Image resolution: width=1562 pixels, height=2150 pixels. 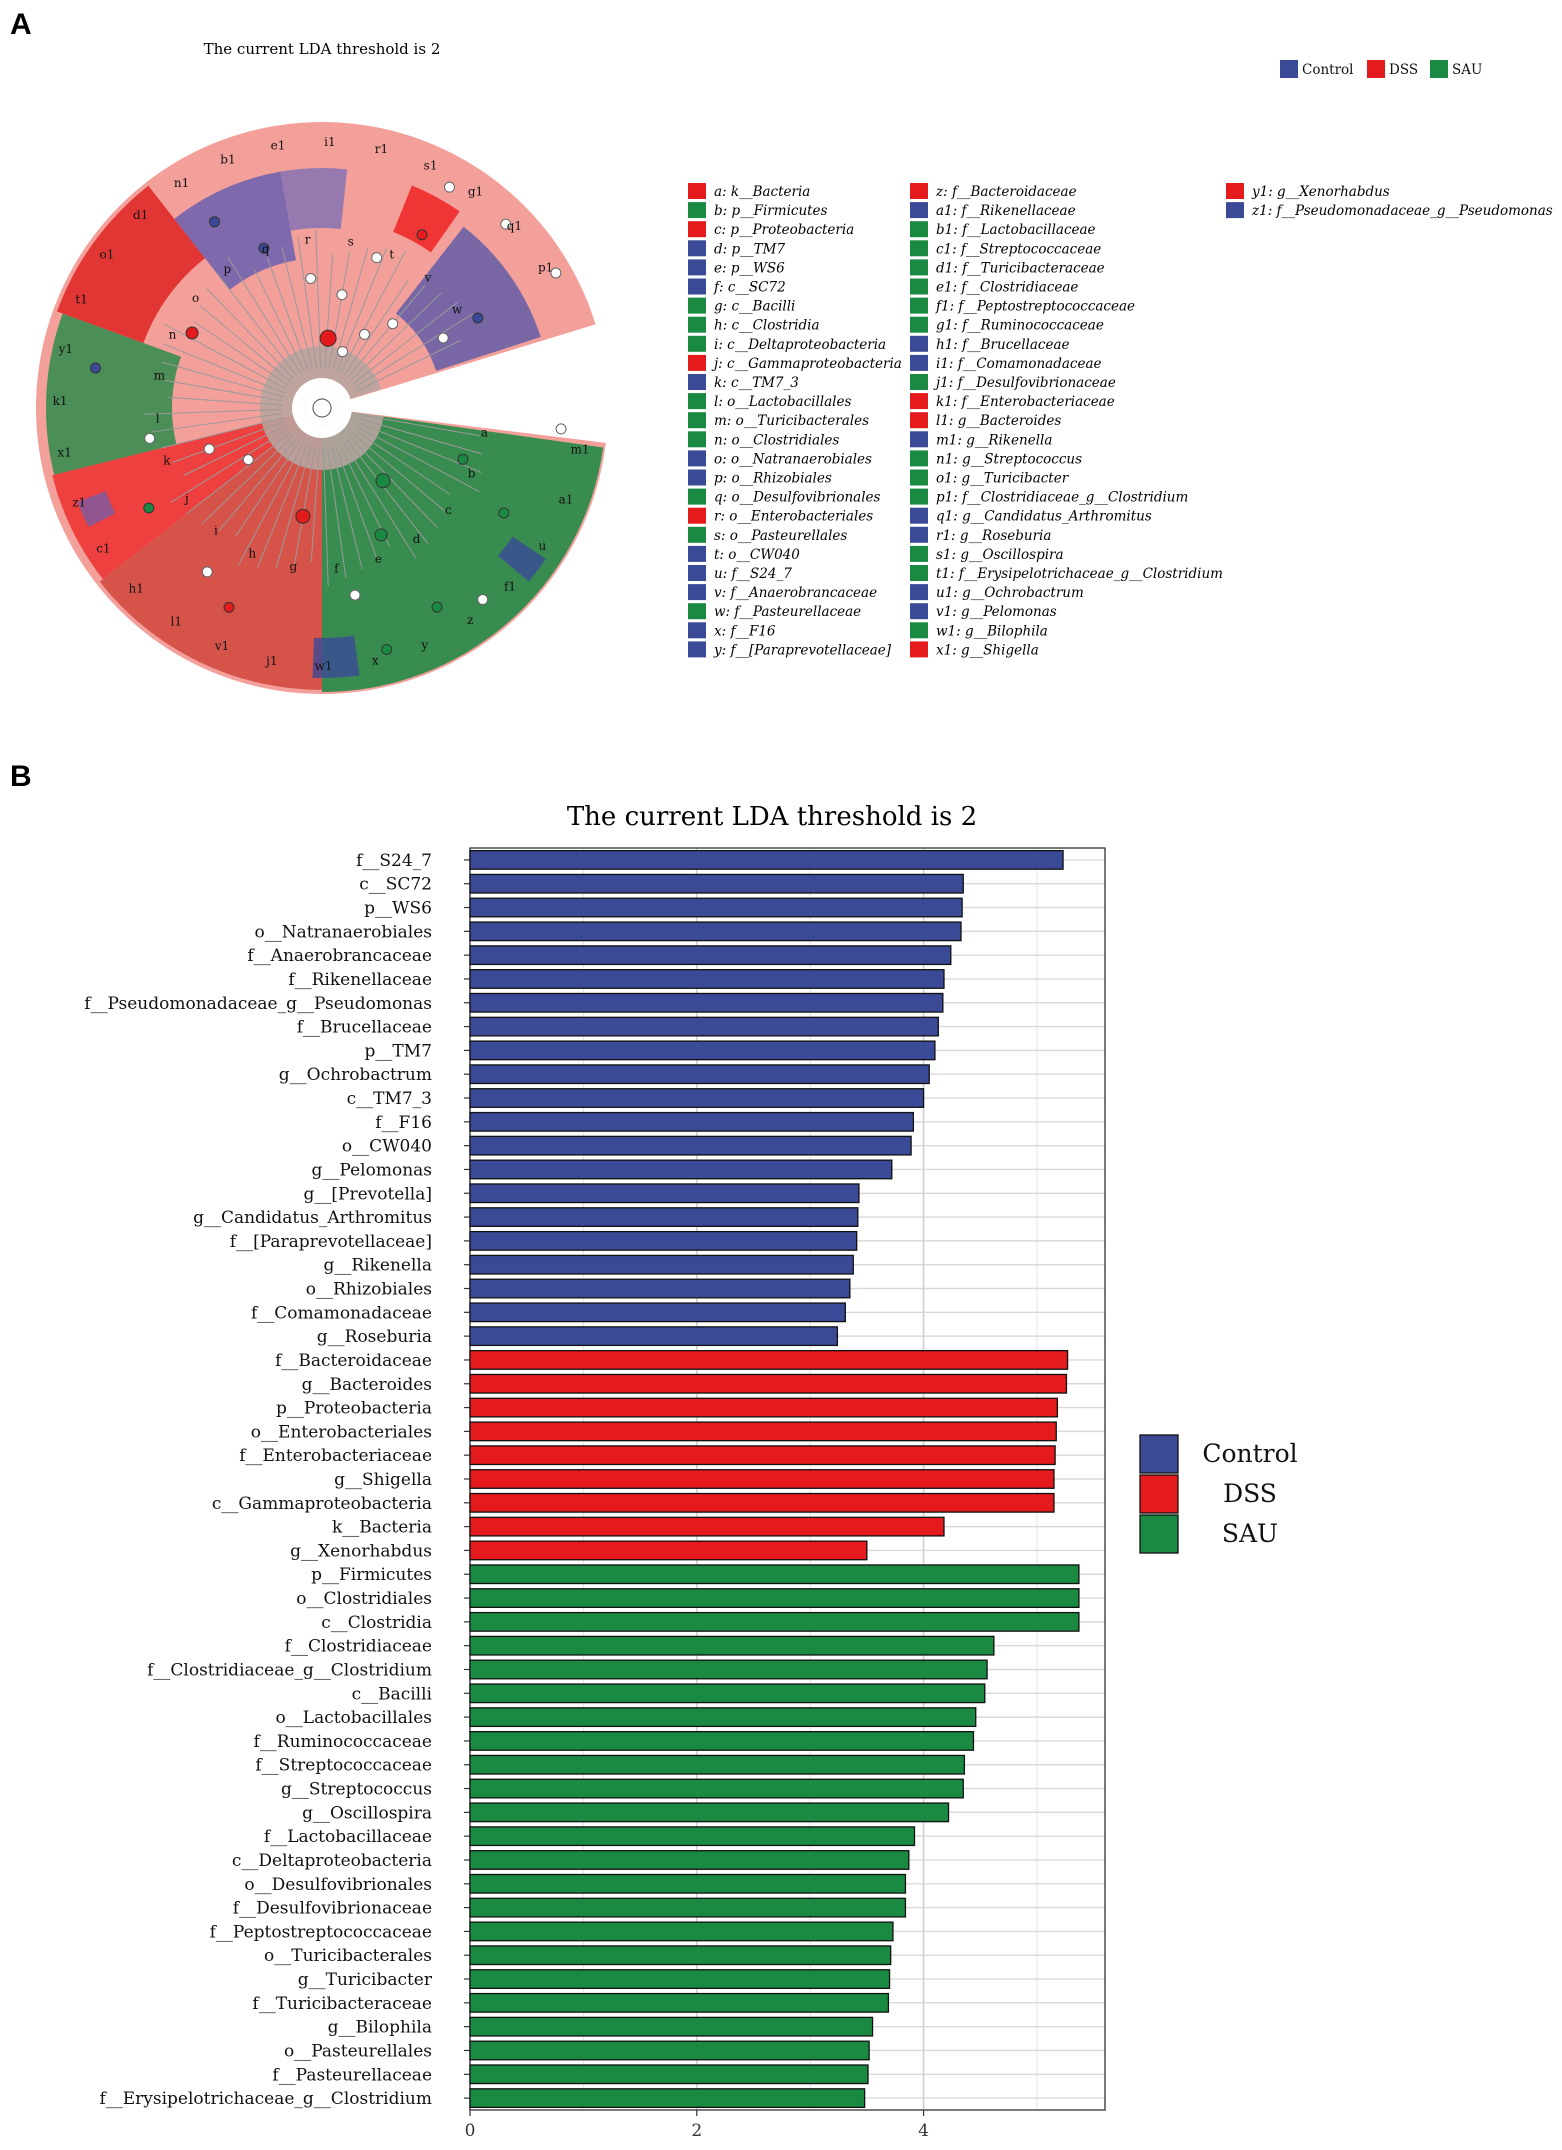 I want to click on key-label: h1: f__Brucellaceae, so click(x=1003, y=345).